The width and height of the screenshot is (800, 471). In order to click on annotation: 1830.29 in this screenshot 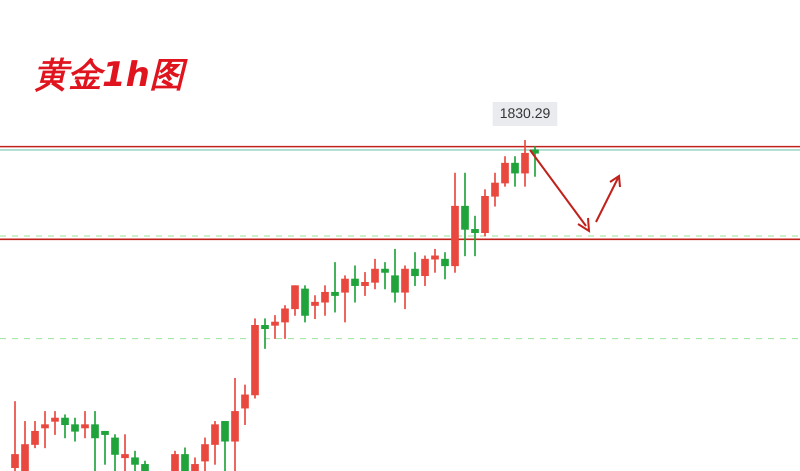, I will do `click(525, 112)`.